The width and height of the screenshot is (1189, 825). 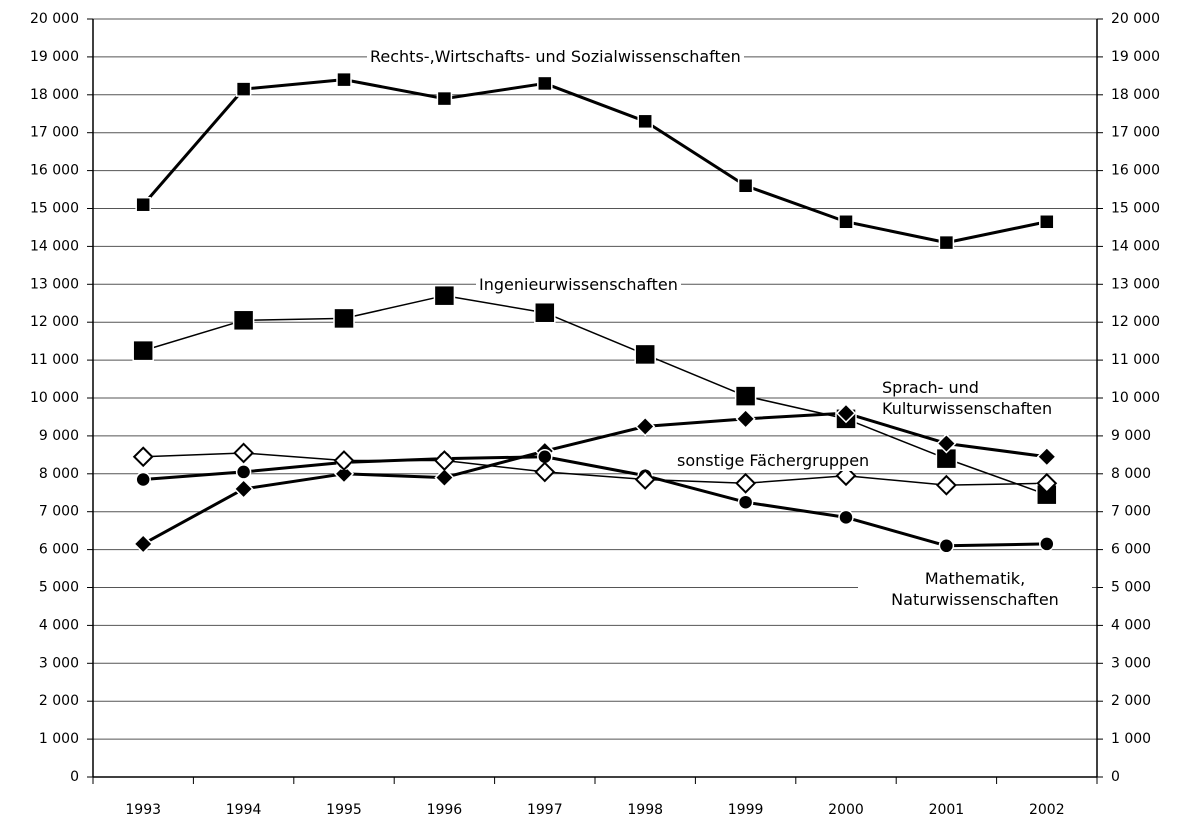 What do you see at coordinates (1131, 739) in the screenshot?
I see `y2-tick-label: 1 000` at bounding box center [1131, 739].